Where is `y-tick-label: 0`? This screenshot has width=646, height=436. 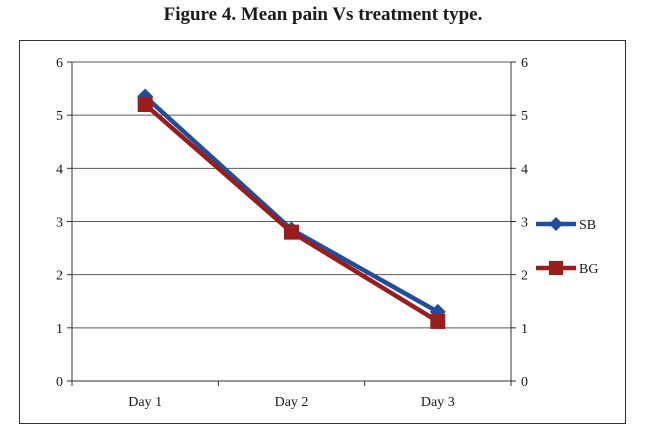
y-tick-label: 0 is located at coordinates (59, 382).